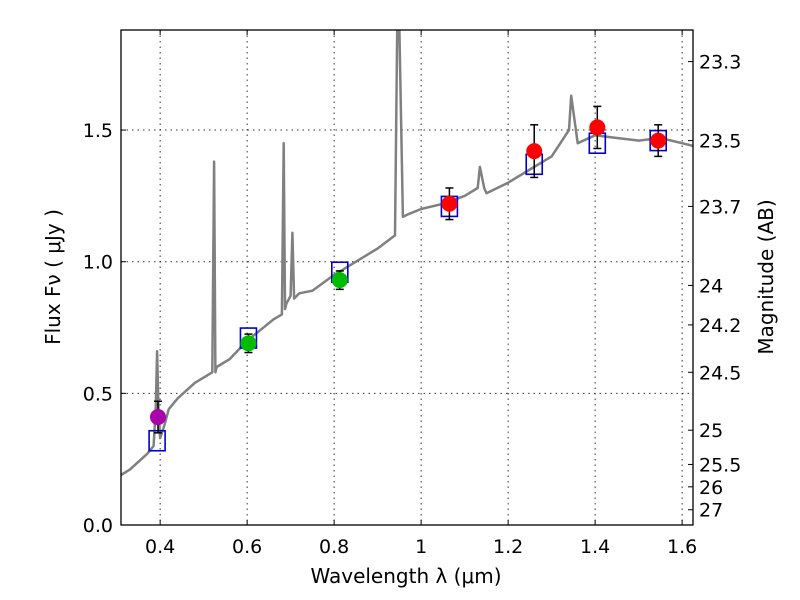  I want to click on x-tick-label: 0.8, so click(334, 547).